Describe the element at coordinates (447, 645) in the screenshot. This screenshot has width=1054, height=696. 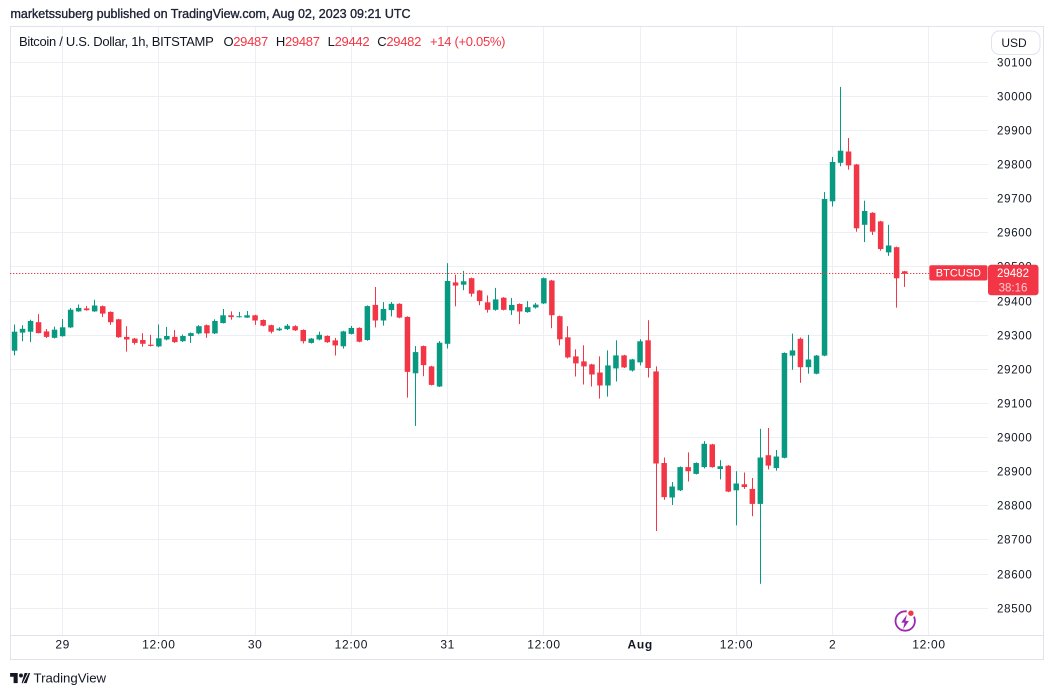
I see `svg-text: 31` at that location.